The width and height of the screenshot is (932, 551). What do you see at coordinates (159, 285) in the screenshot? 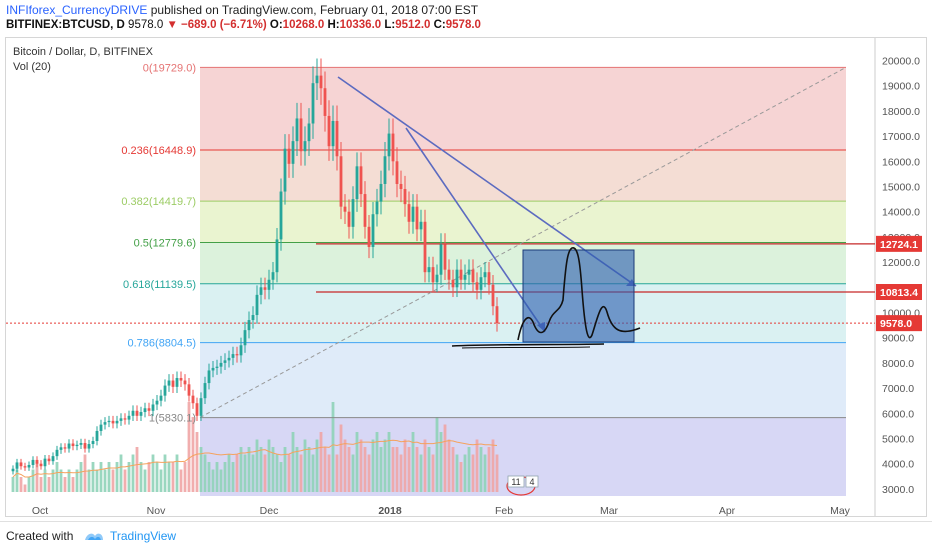
I see `fib-level-label: 0.618(11139.5)` at bounding box center [159, 285].